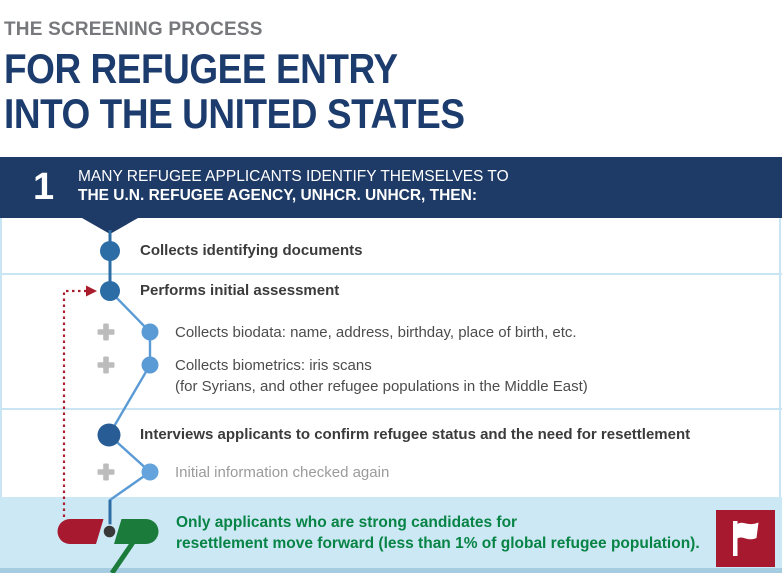  I want to click on plus-icon, so click(106, 402).